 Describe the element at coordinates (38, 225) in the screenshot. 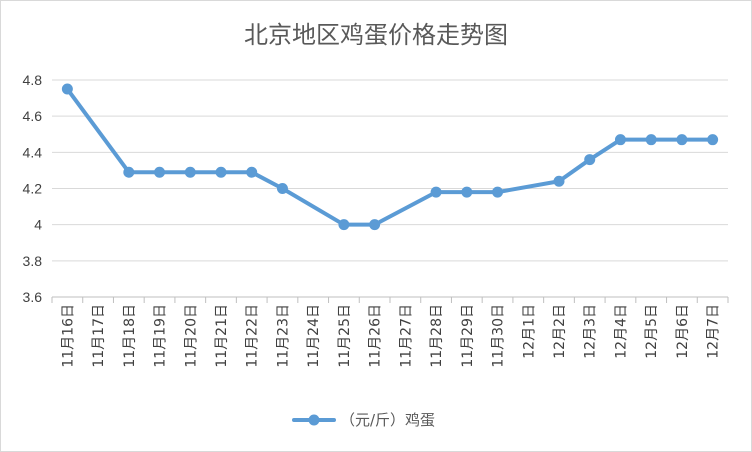

I see `y-tick-label: 4` at that location.